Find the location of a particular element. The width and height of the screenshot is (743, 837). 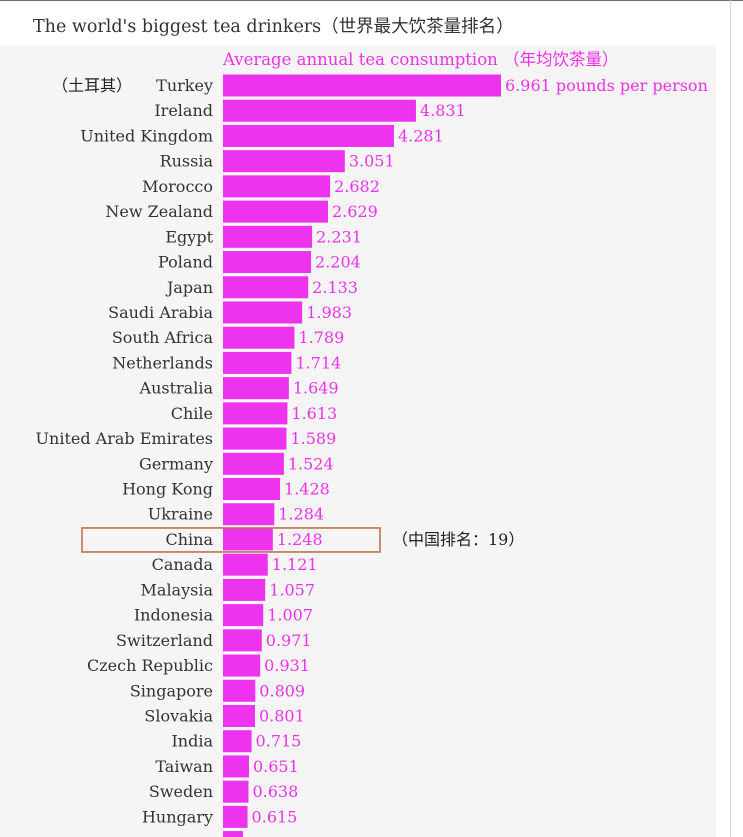

chart-subtitle: Average annual tea consumption （年均饮茶量） is located at coordinates (421, 59).